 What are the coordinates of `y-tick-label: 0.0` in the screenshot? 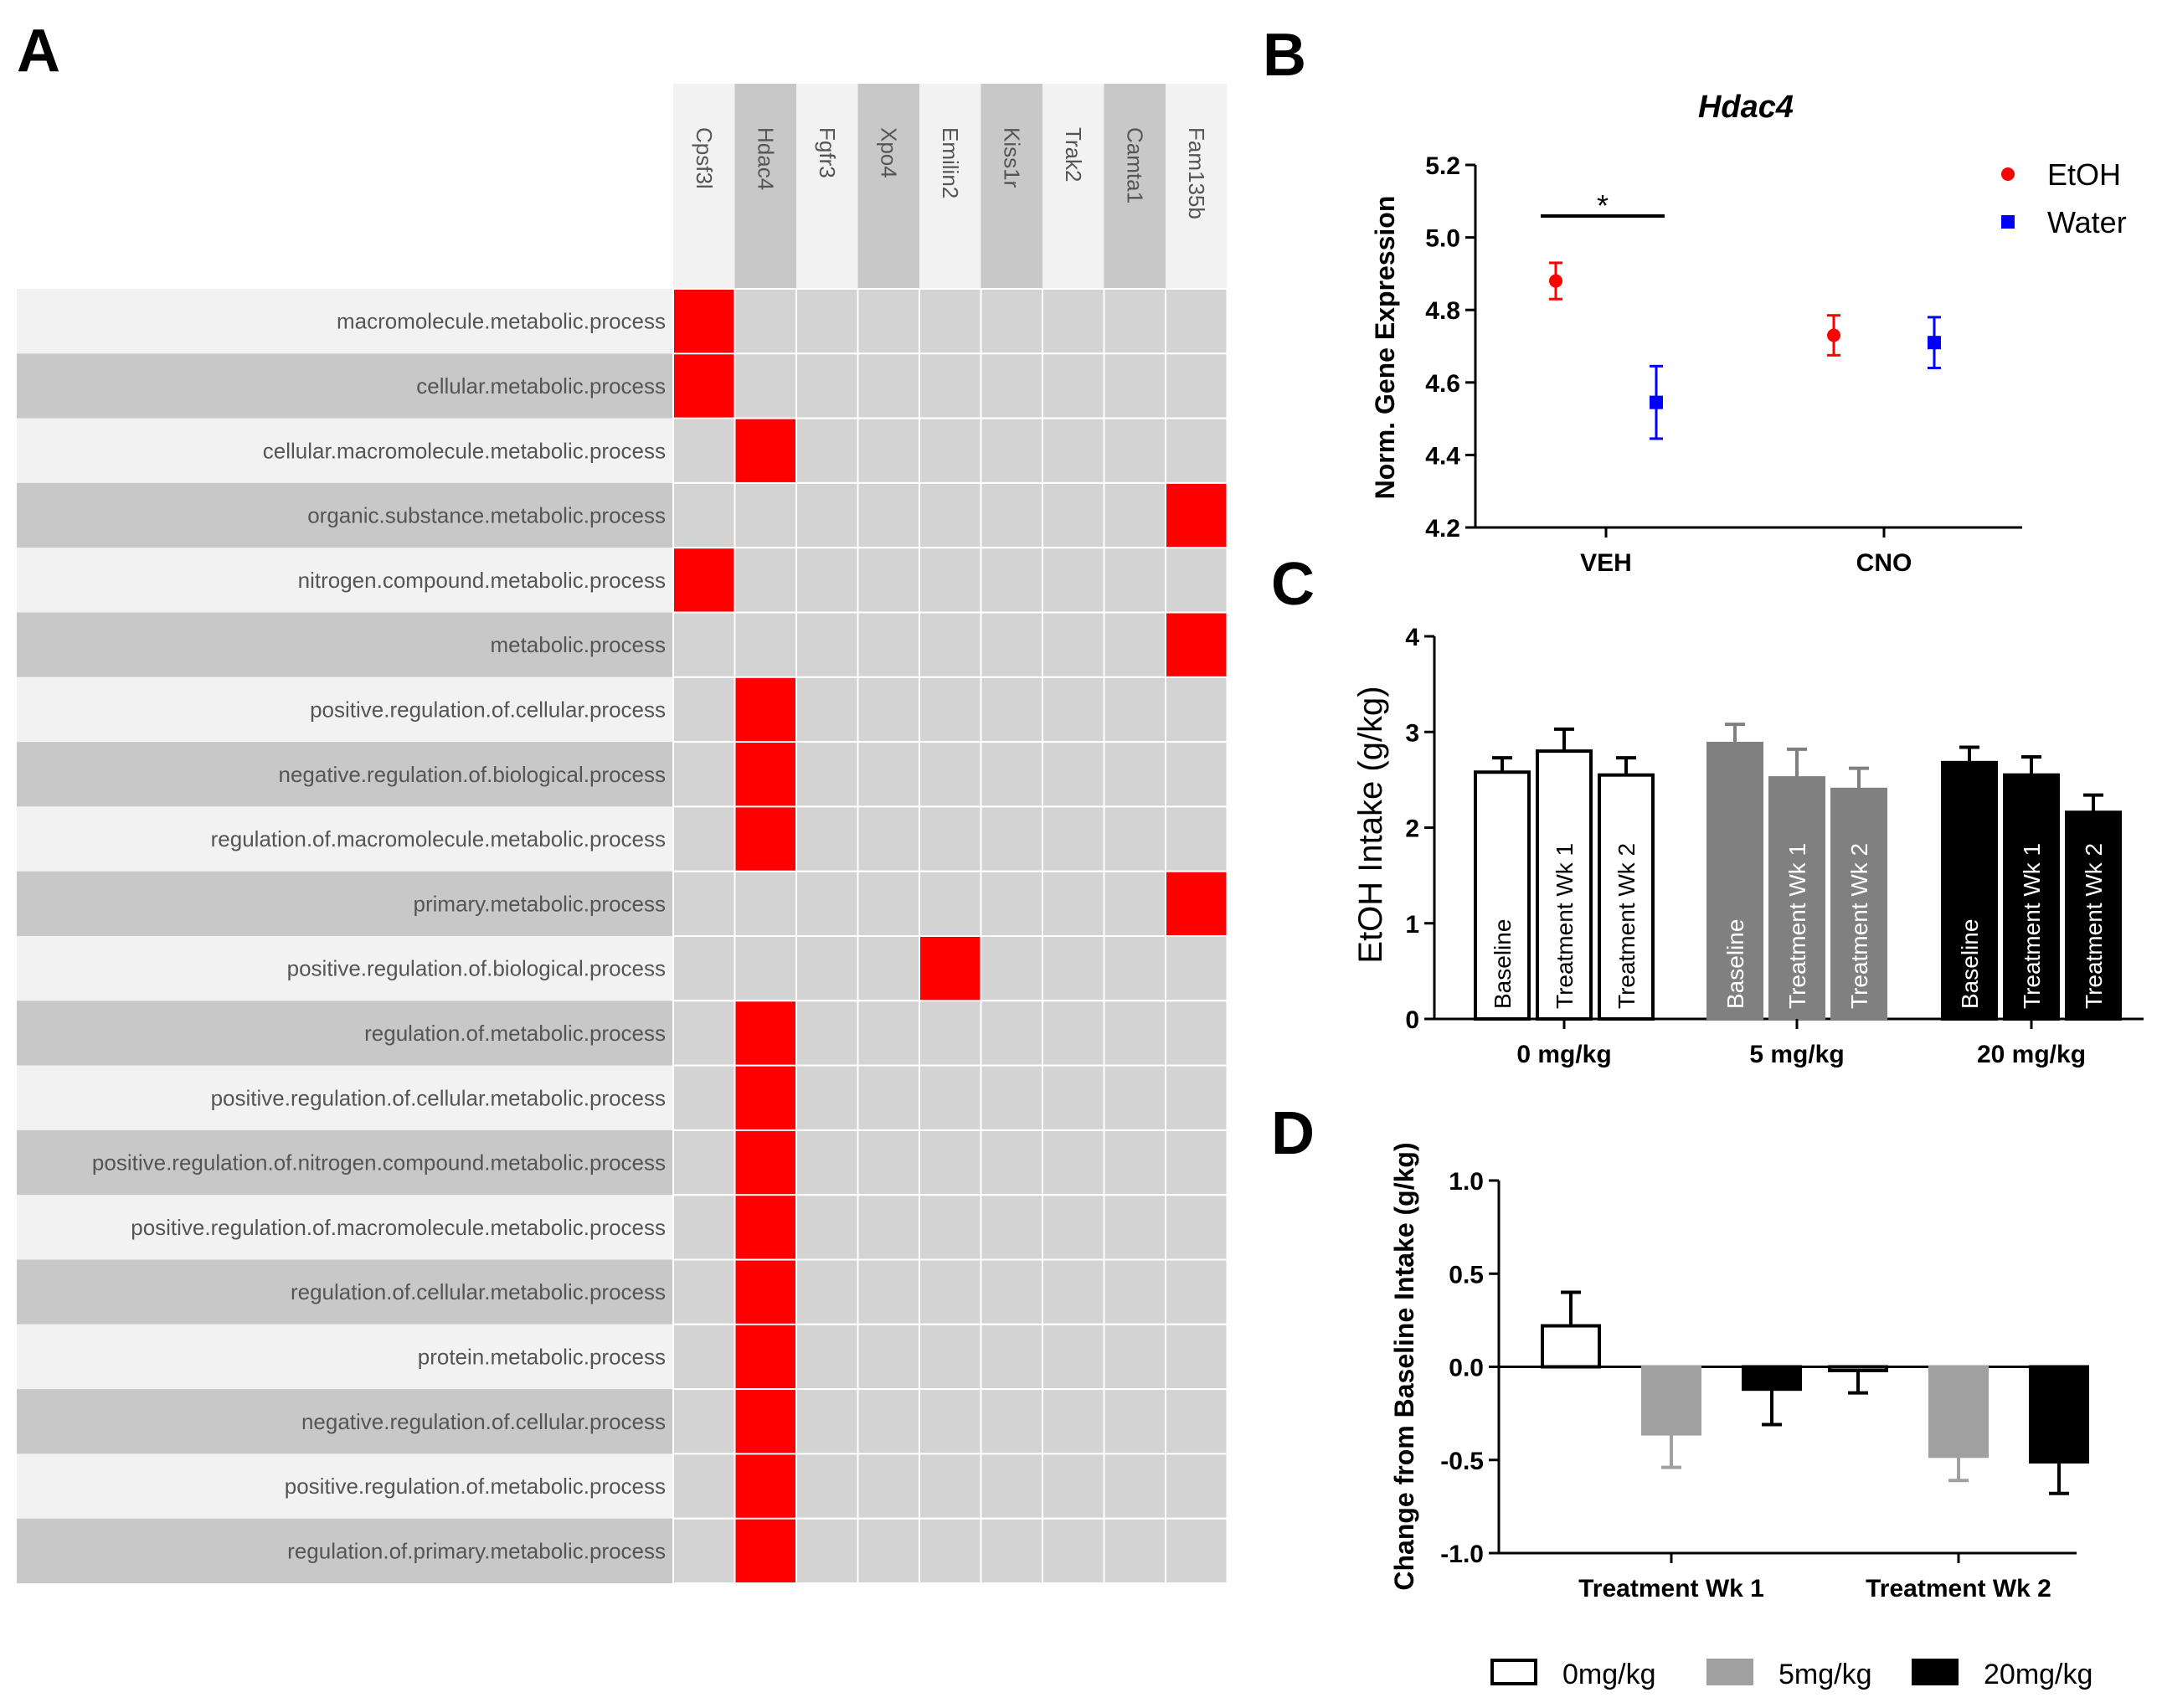 It's located at (1466, 1368).